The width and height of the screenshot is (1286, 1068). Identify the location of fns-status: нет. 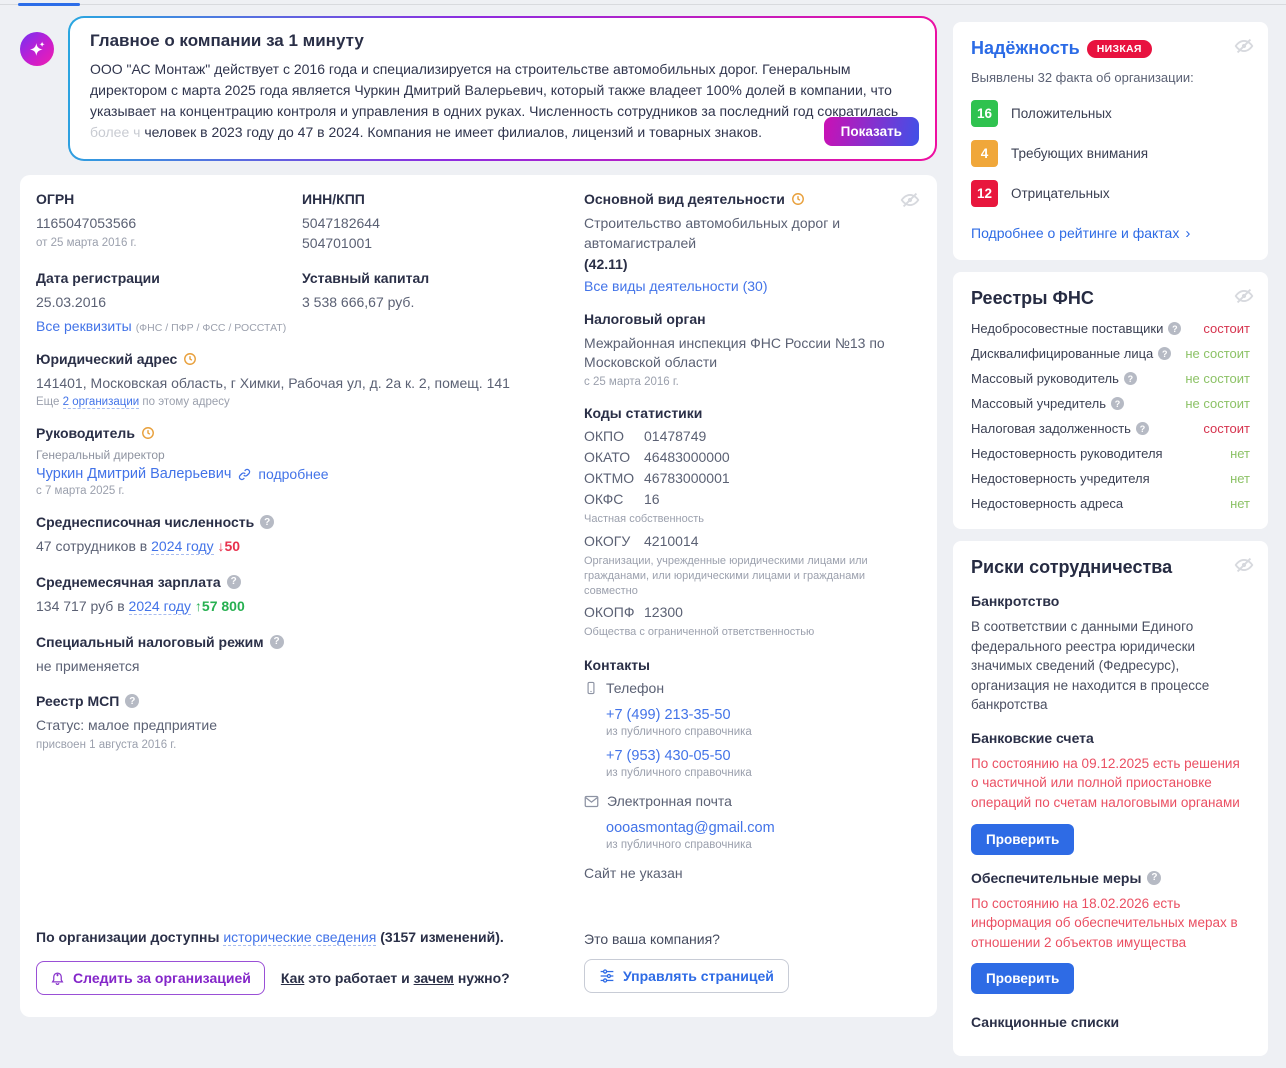
(1240, 478).